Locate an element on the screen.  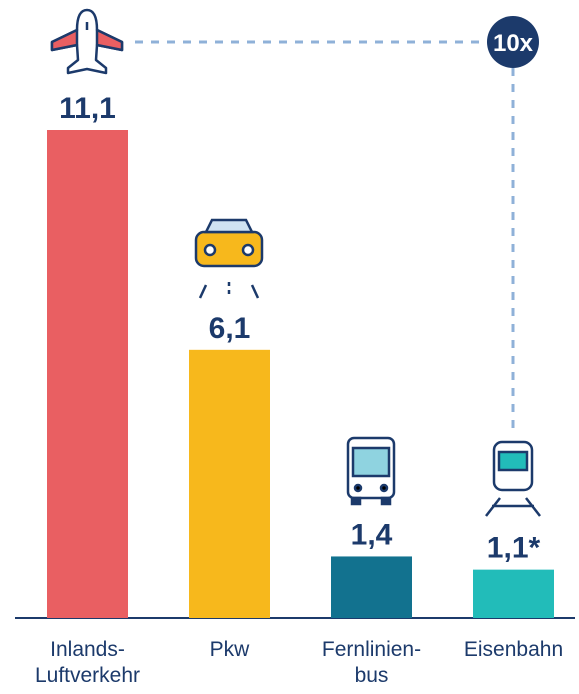
value-label: 1,1* is located at coordinates (514, 548).